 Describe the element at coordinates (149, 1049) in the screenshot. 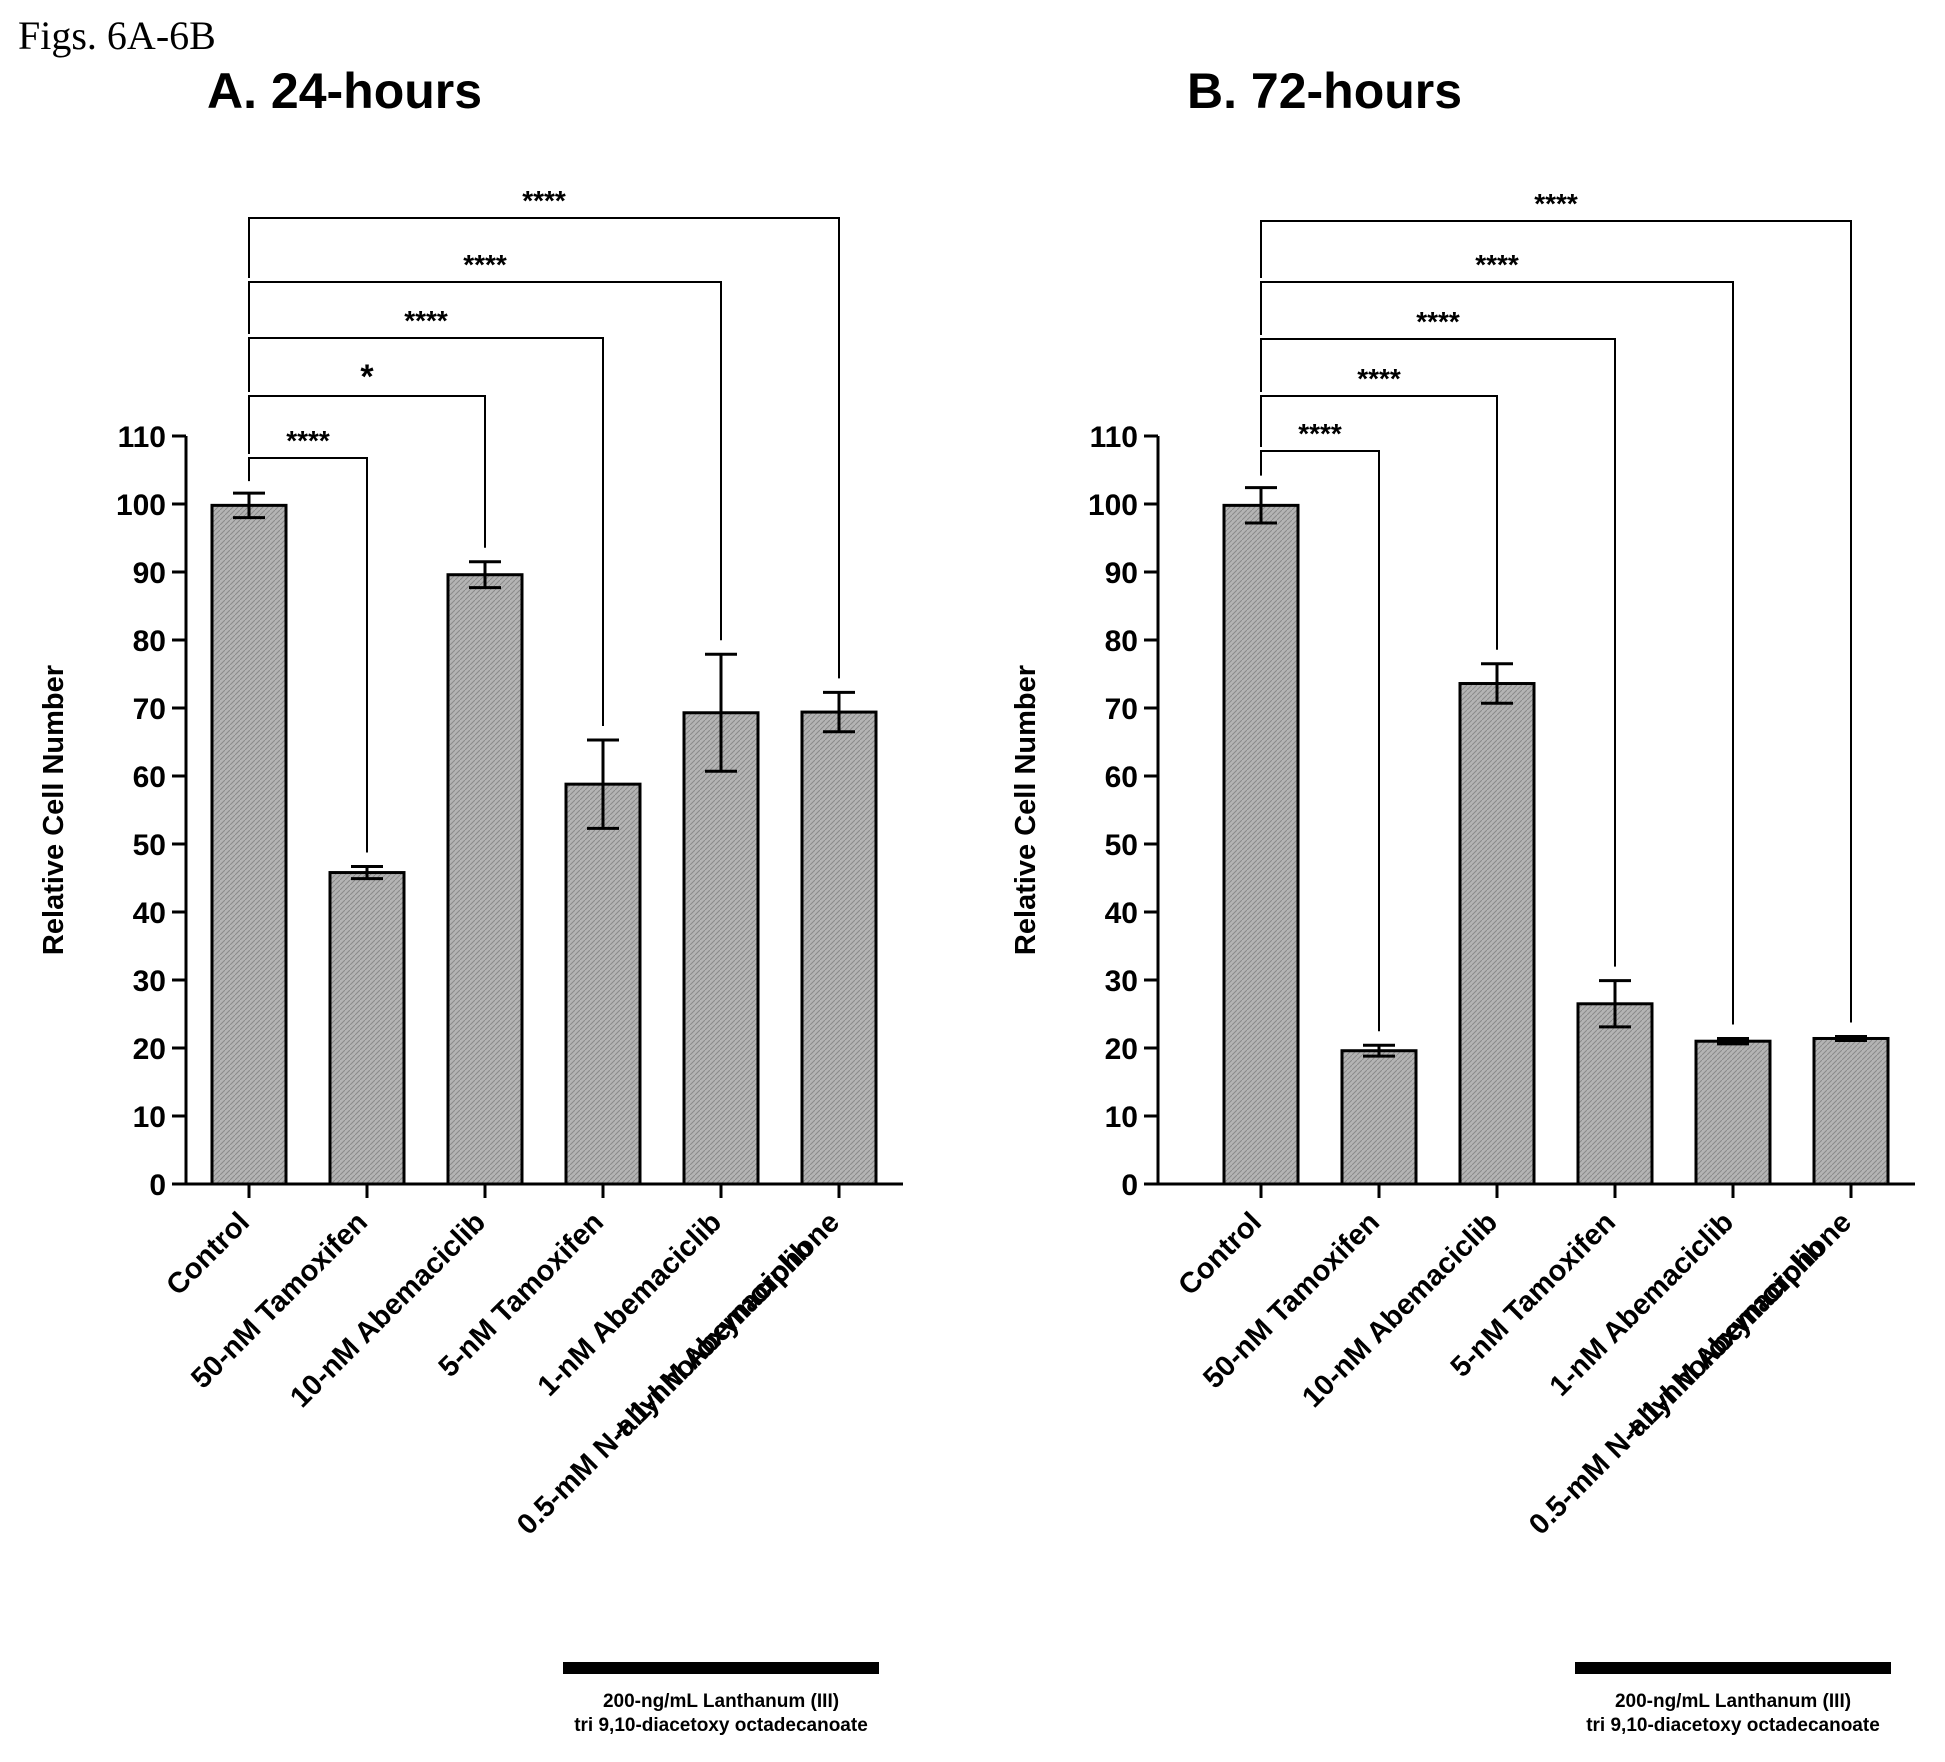

I see `panel-a-y-tick-label: 20` at that location.